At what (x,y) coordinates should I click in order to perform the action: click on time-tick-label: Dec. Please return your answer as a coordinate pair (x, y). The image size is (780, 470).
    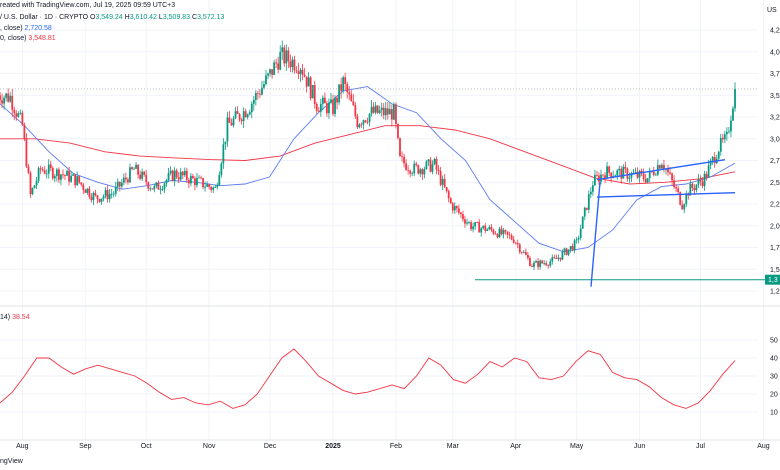
    Looking at the image, I should click on (270, 446).